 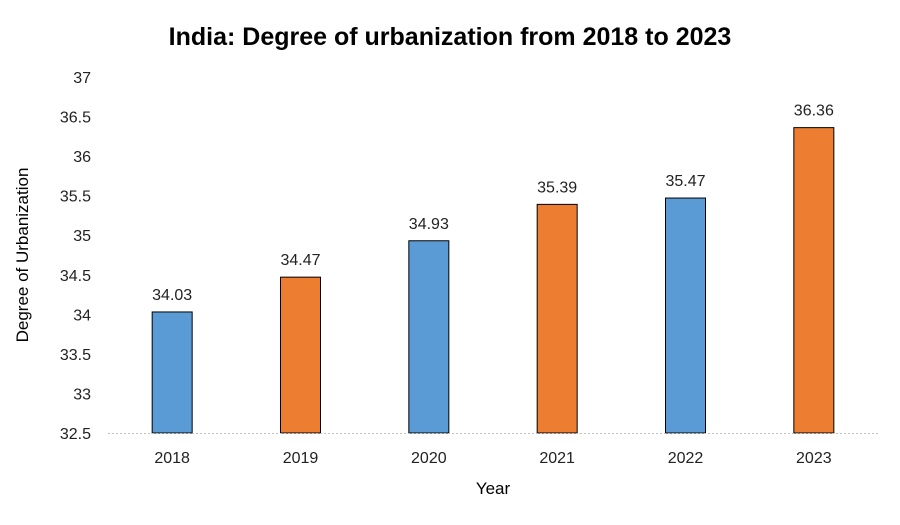 What do you see at coordinates (557, 187) in the screenshot?
I see `data-label-2021: 35.39` at bounding box center [557, 187].